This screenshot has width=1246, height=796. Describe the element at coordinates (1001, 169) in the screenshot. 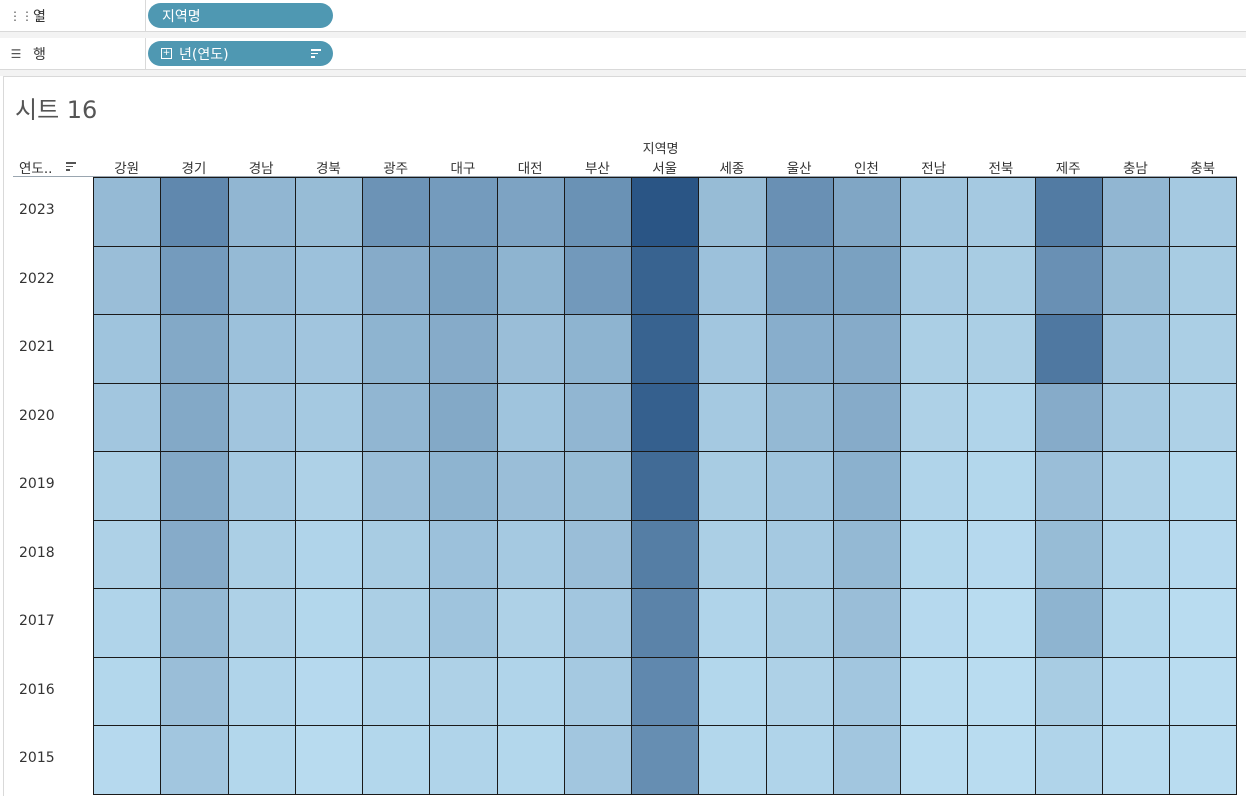

I see `column-header: 전북` at that location.